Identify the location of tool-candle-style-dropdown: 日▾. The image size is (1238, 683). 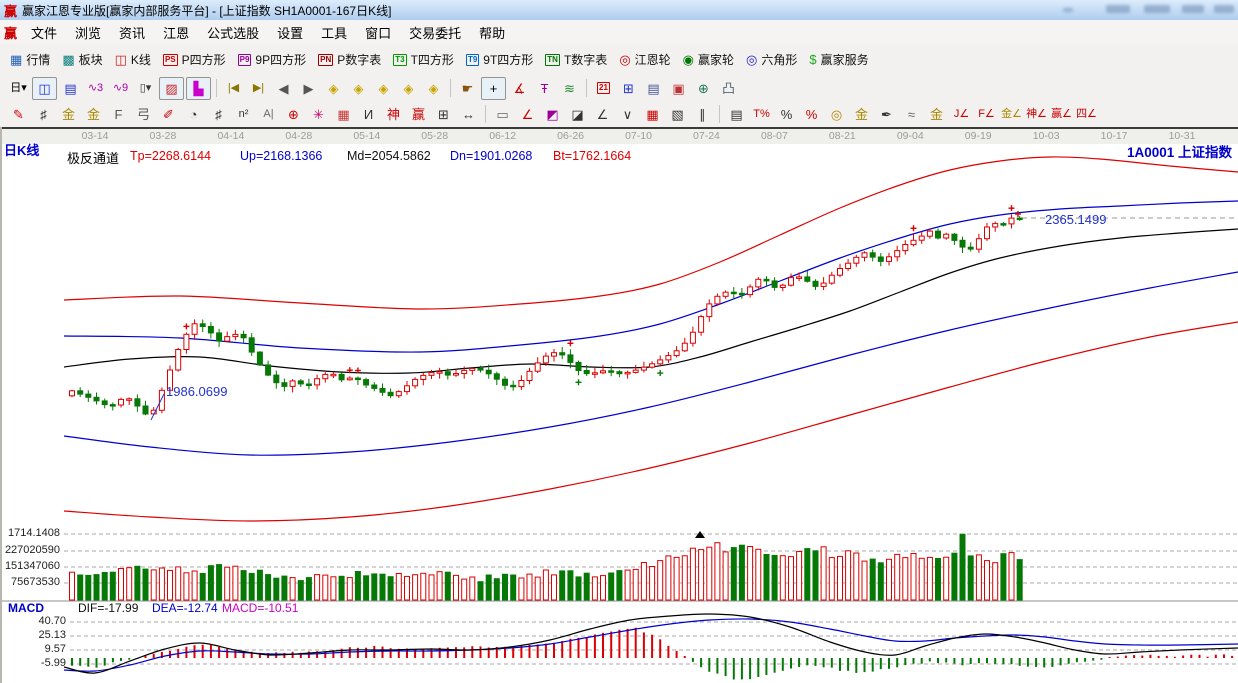
(18, 87).